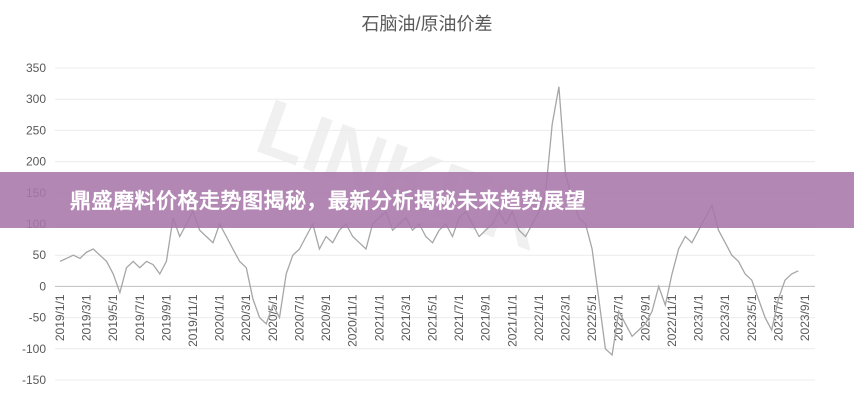 Image resolution: width=854 pixels, height=405 pixels. Describe the element at coordinates (38, 318) in the screenshot. I see `y-tick-label: -50` at that location.